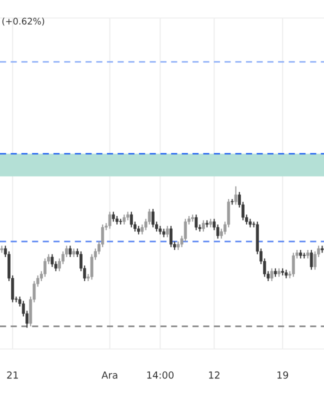  What do you see at coordinates (12, 375) in the screenshot?
I see `x-tick-label: 21` at bounding box center [12, 375].